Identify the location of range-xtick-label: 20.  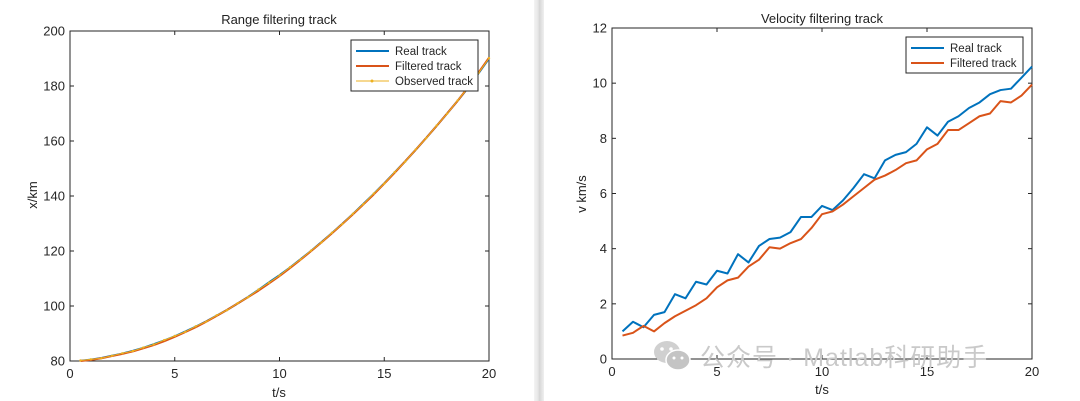
(489, 373).